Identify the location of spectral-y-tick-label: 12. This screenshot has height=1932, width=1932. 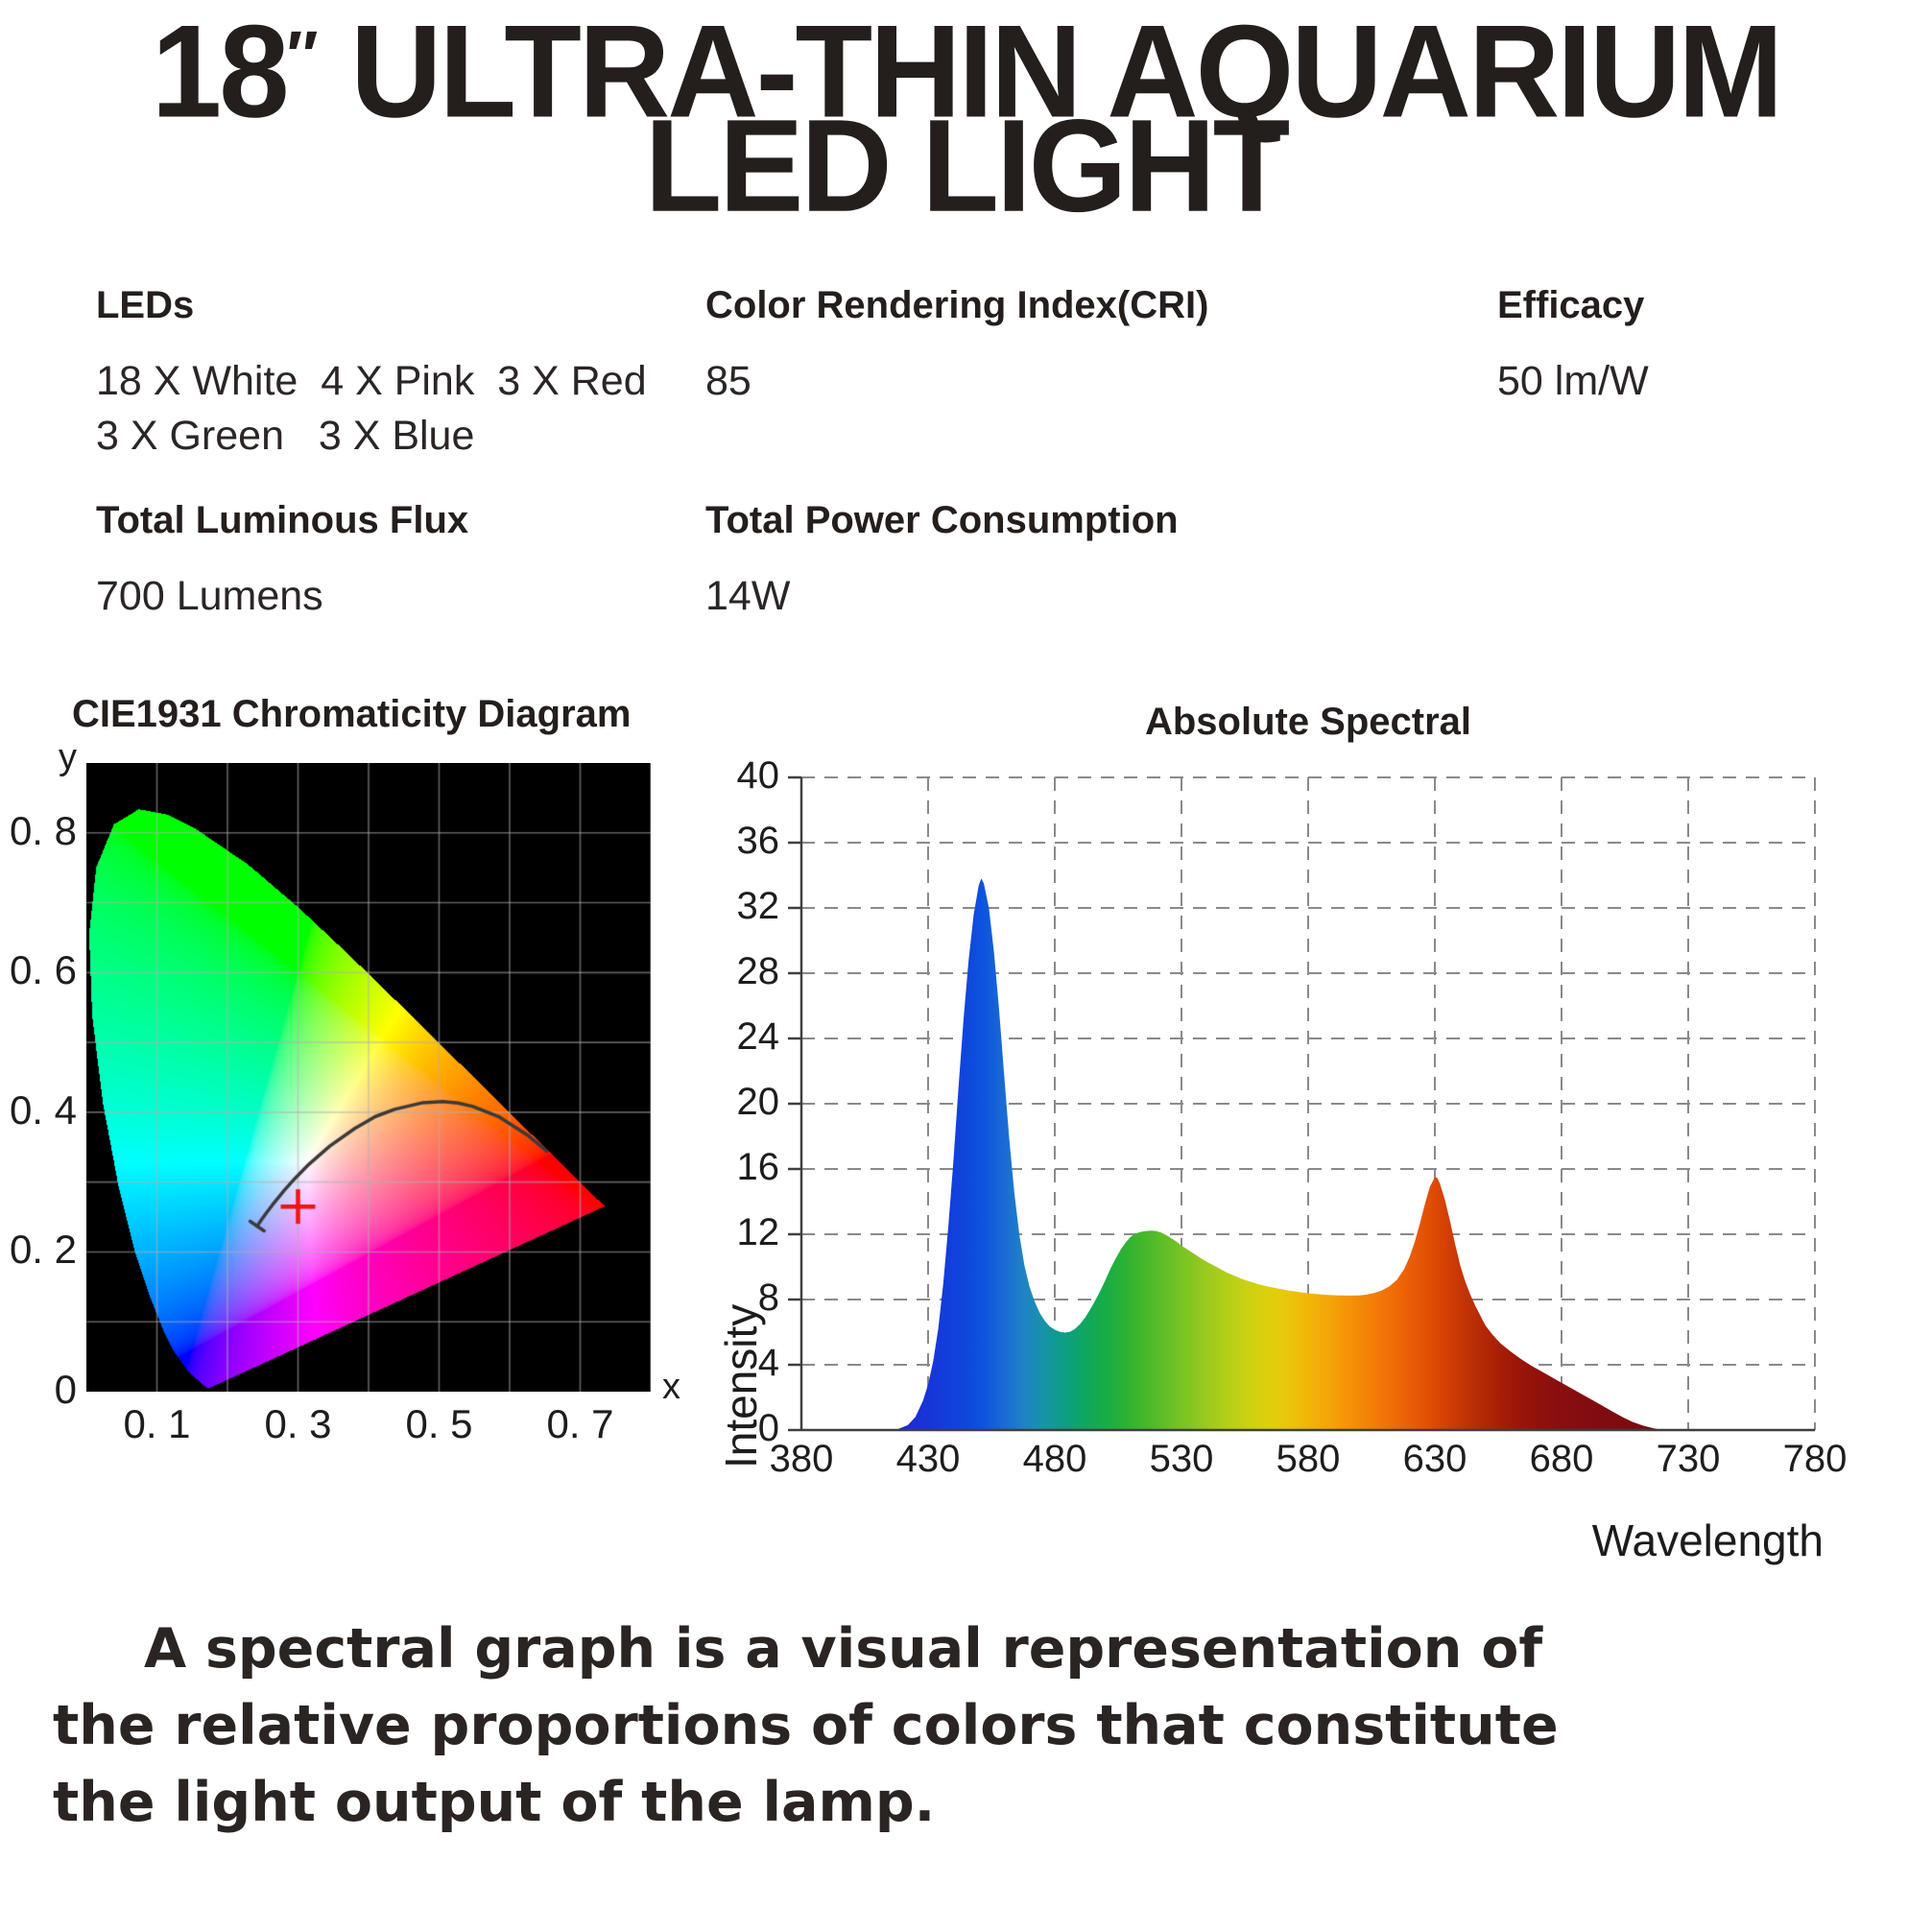
(758, 1232).